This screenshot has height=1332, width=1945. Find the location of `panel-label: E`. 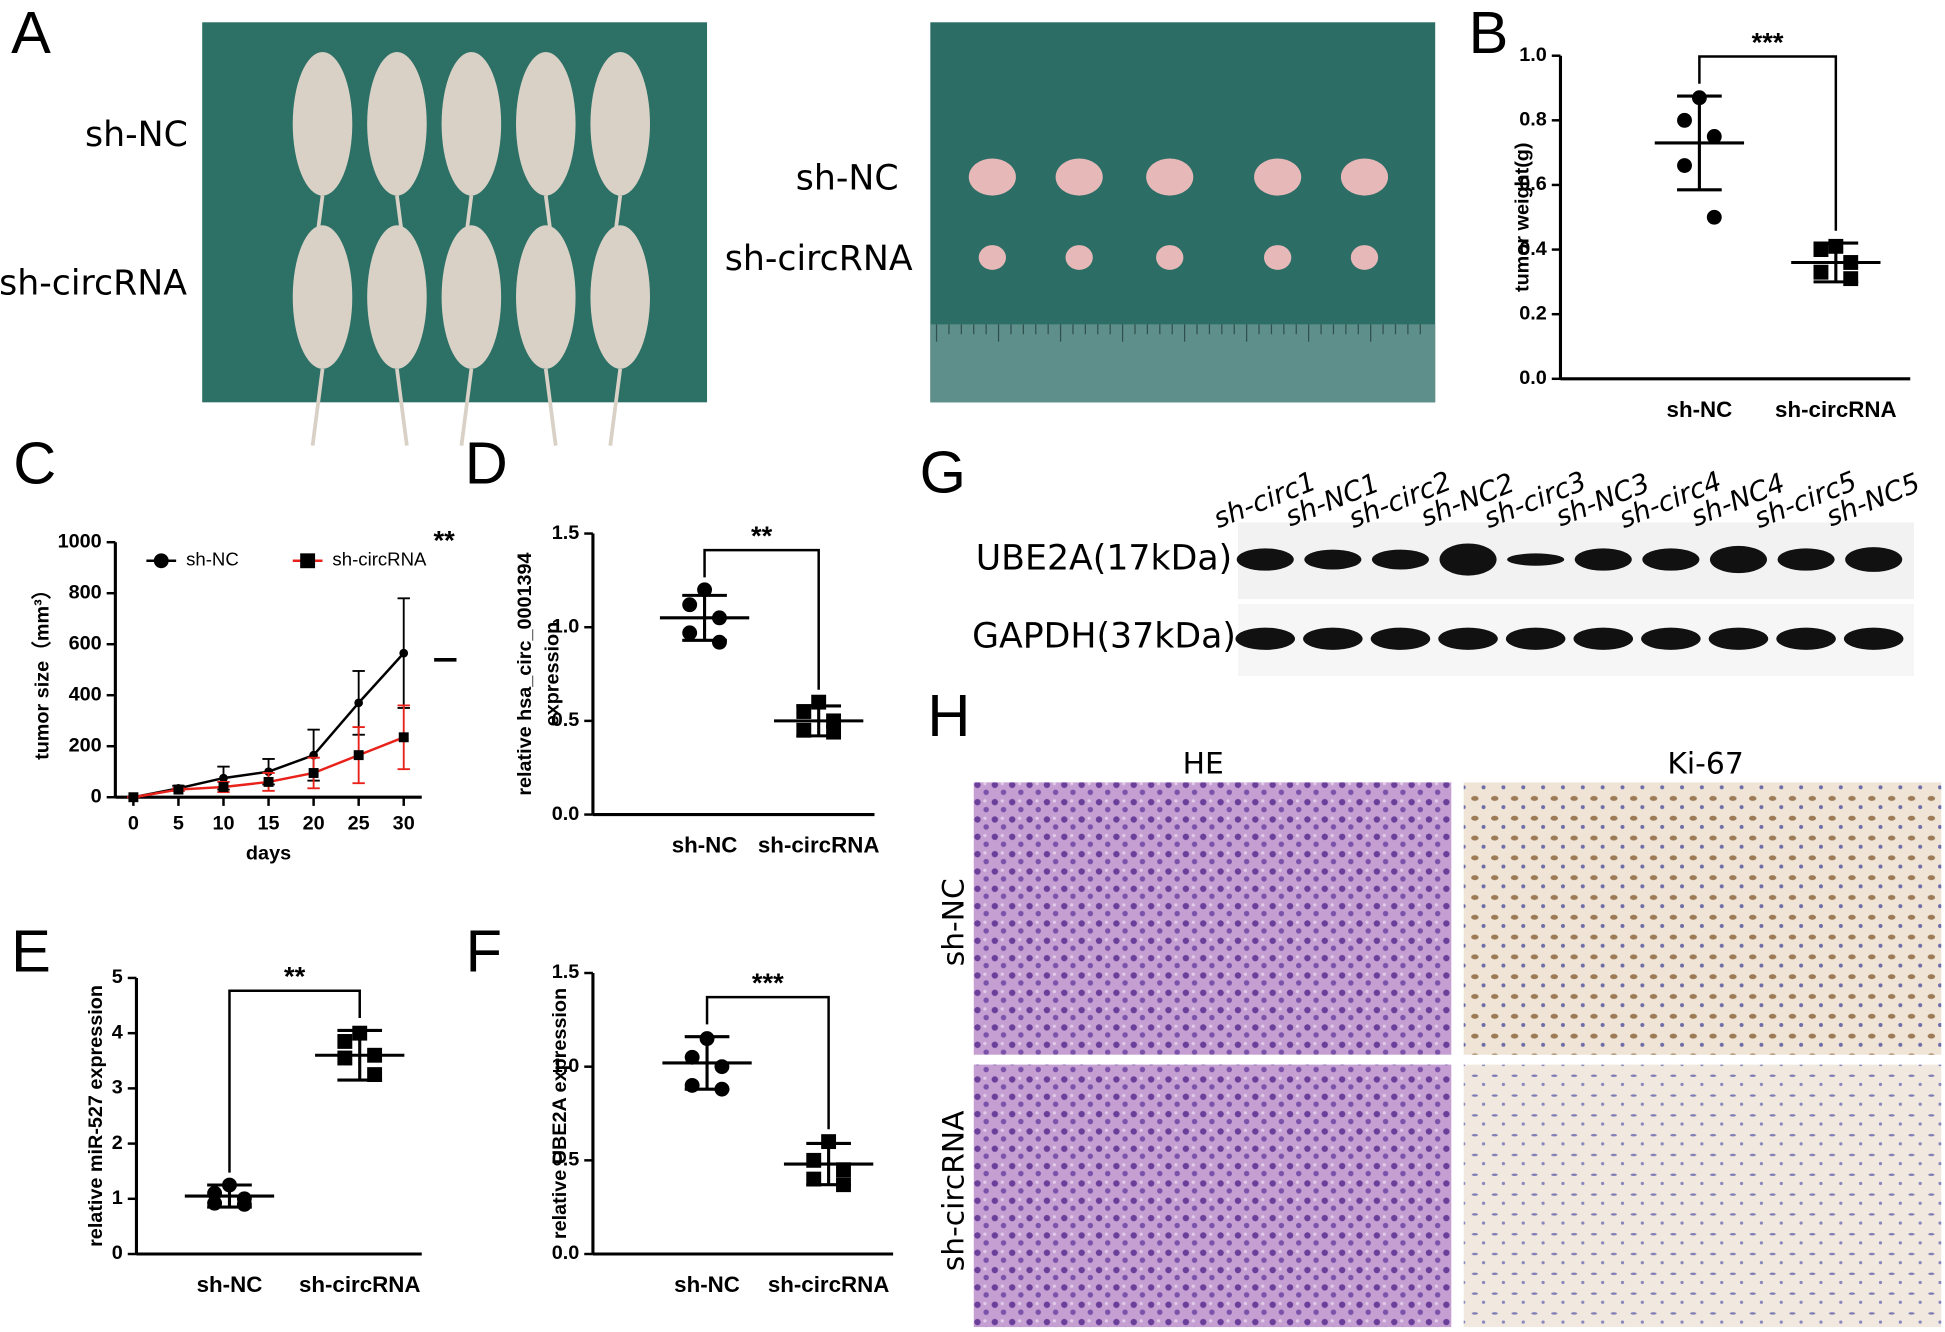

panel-label: E is located at coordinates (31, 950).